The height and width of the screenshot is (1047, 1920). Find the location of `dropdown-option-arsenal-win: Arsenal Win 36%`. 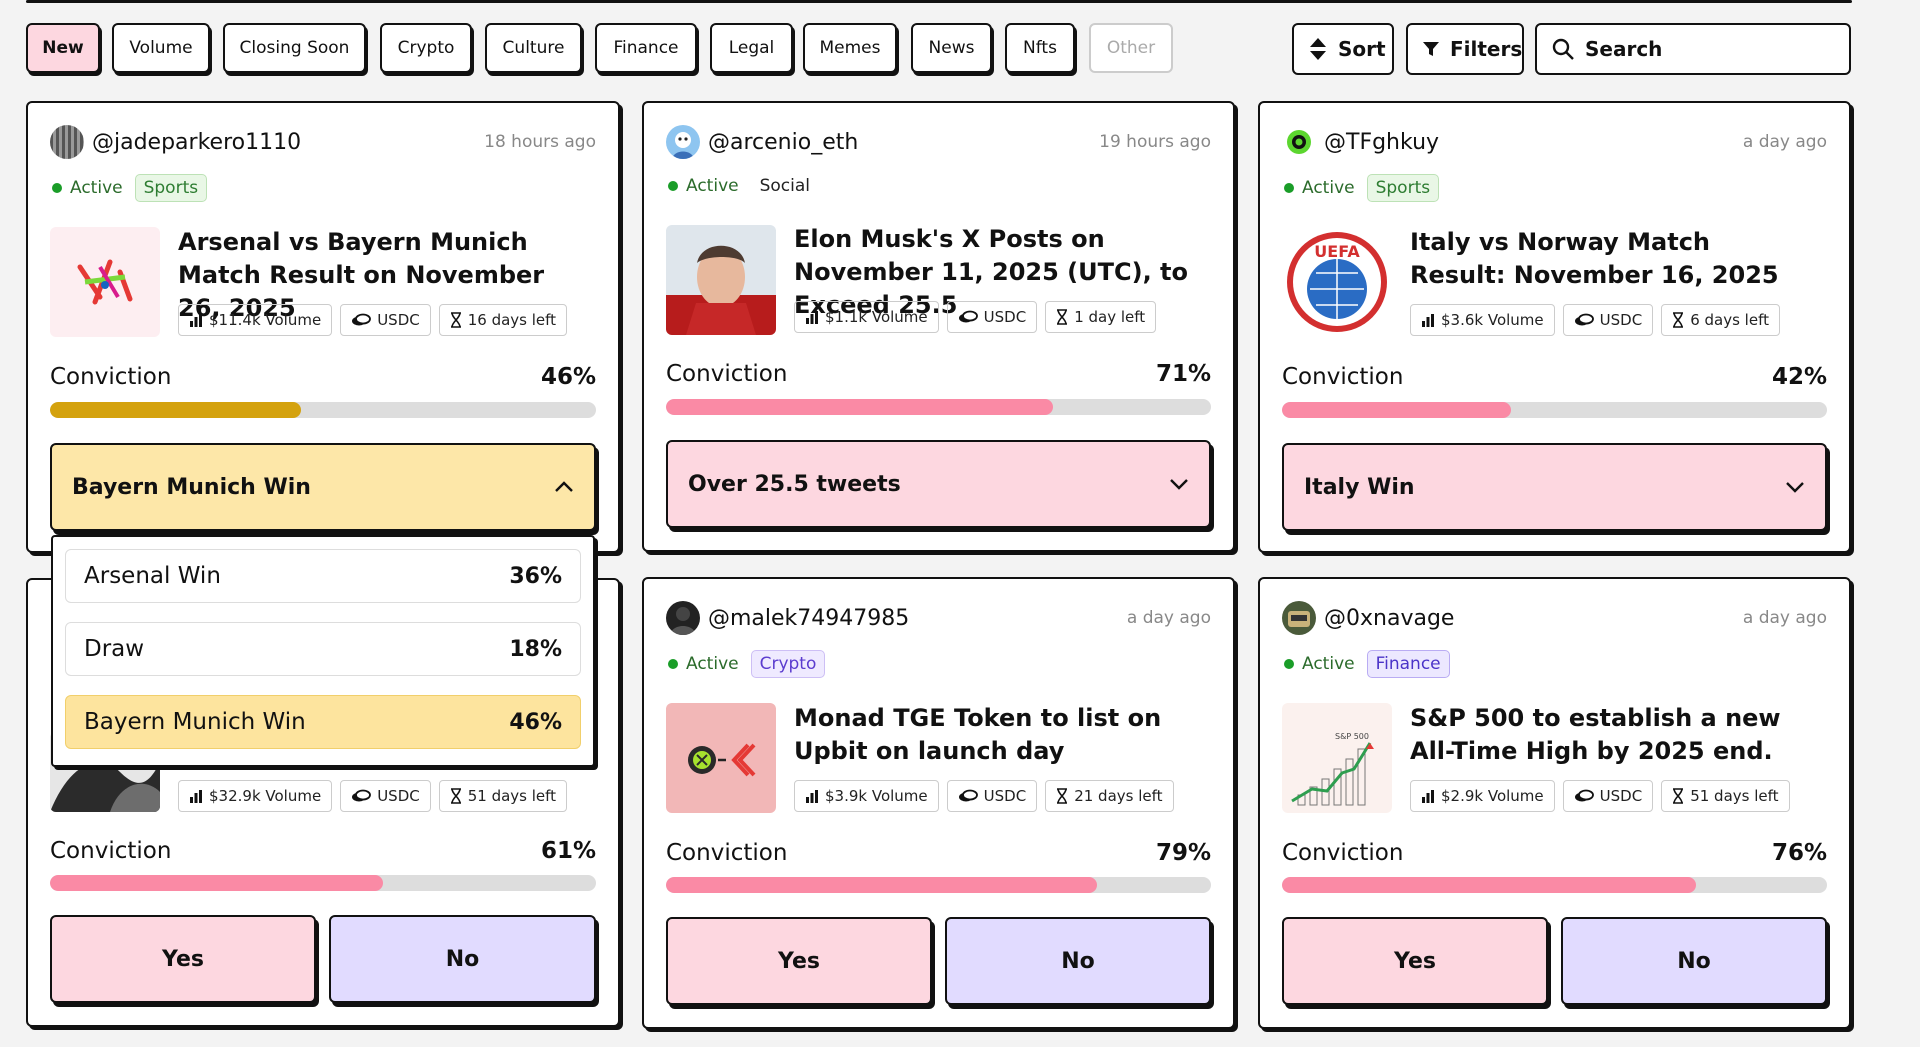

dropdown-option-arsenal-win: Arsenal Win 36% is located at coordinates (323, 576).